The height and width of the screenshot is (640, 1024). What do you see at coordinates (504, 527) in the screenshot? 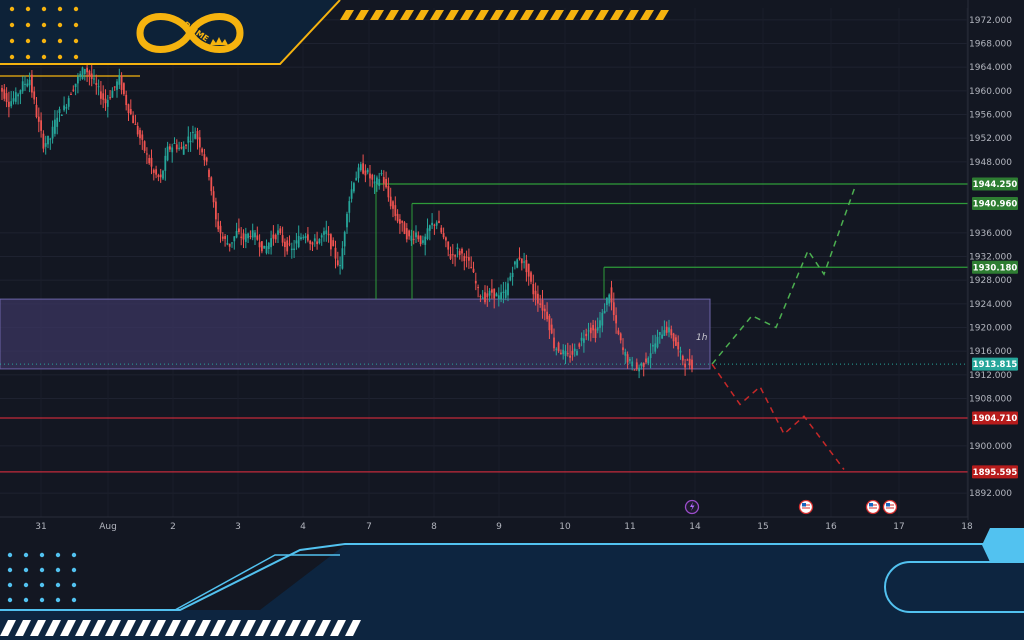
I see `date-axis-ticks: 31 Aug 2 3 4 7 8 9 10 11 14 15 16 17 18` at bounding box center [504, 527].